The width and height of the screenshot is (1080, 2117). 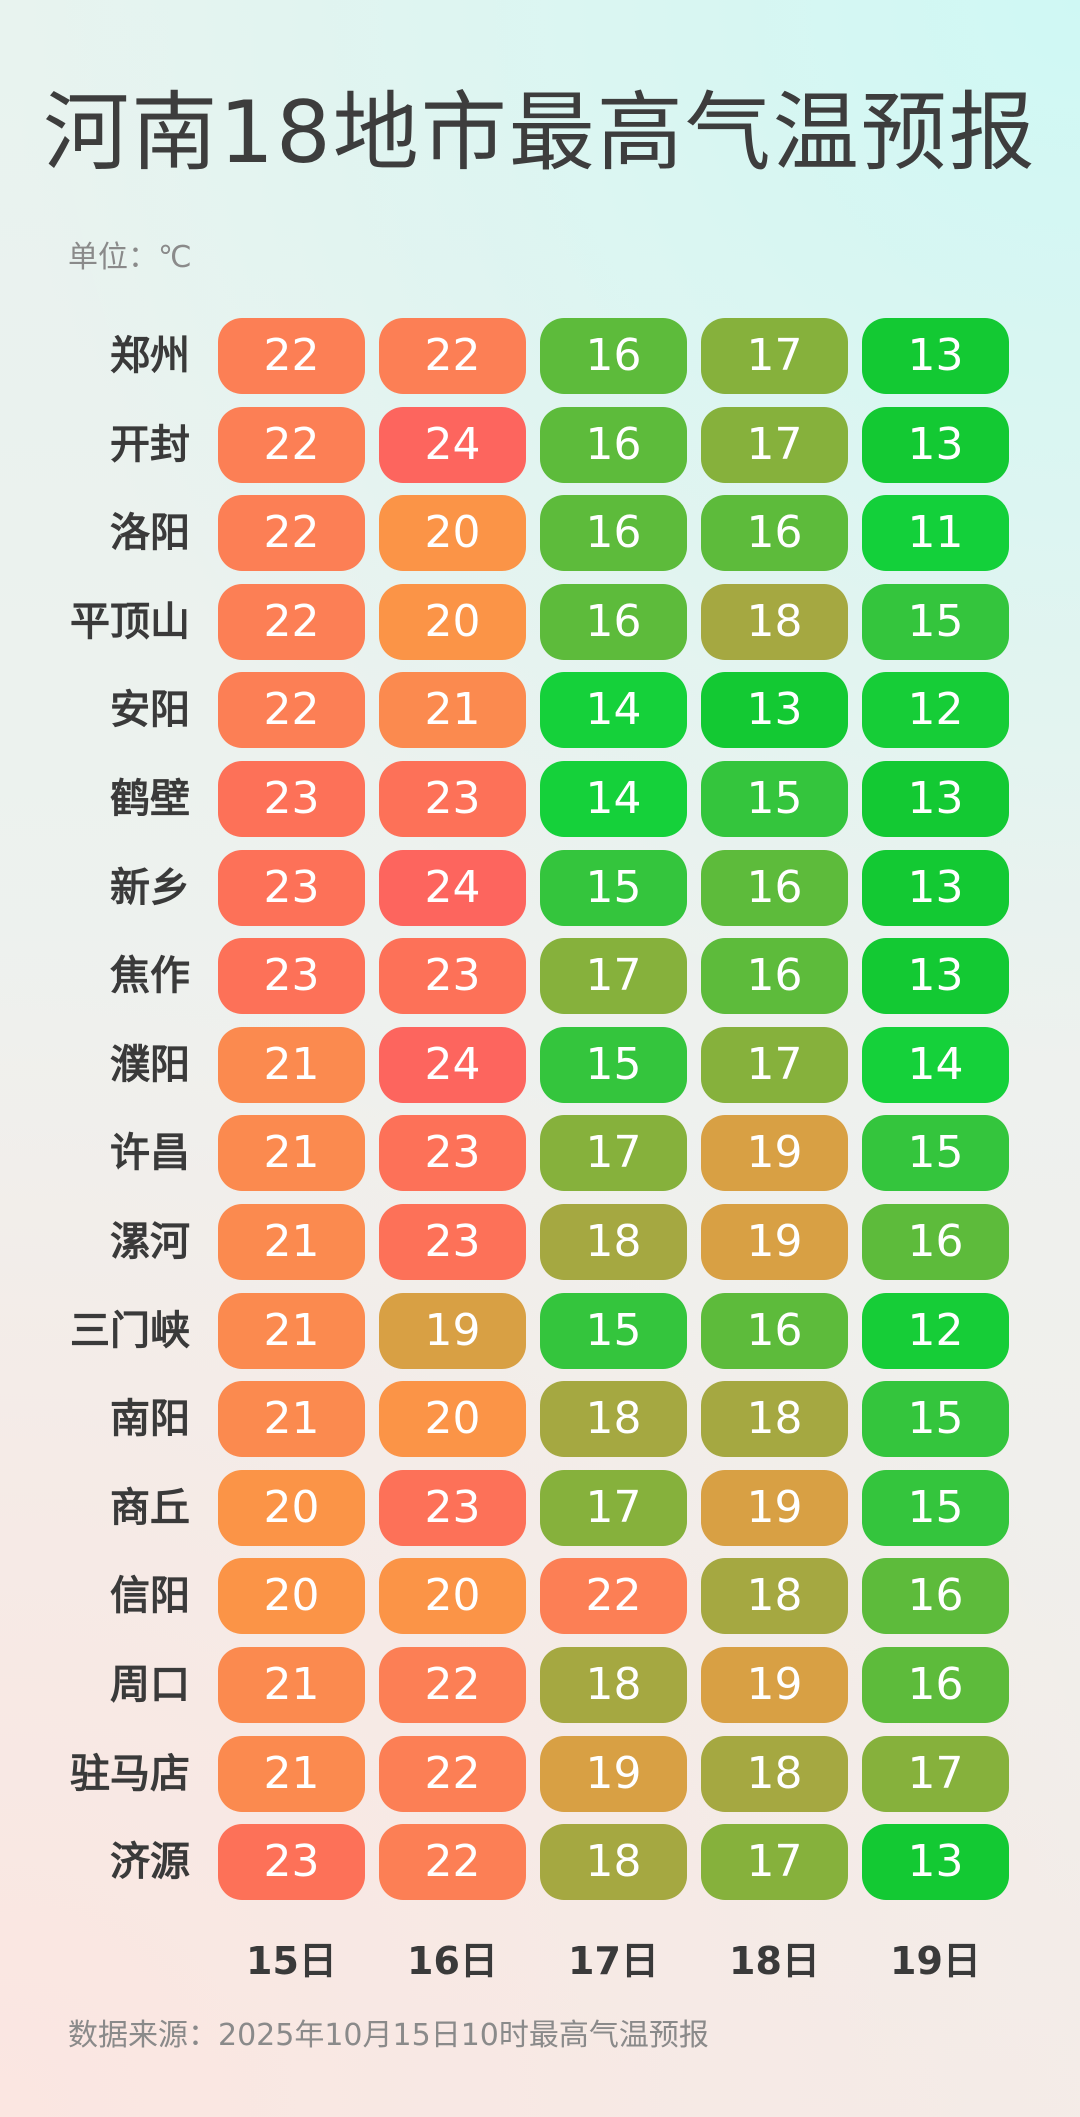 I want to click on day-label: 16日, so click(x=452, y=1961).